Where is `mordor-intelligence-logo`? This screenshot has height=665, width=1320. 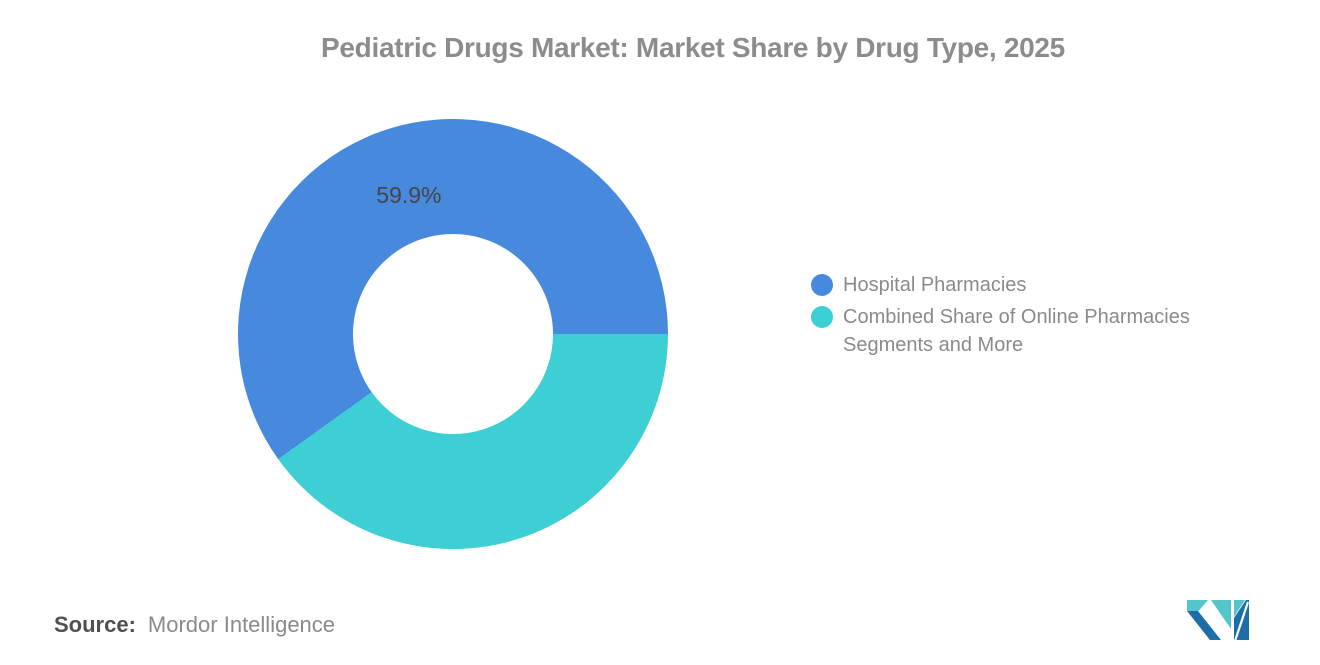 mordor-intelligence-logo is located at coordinates (1218, 620).